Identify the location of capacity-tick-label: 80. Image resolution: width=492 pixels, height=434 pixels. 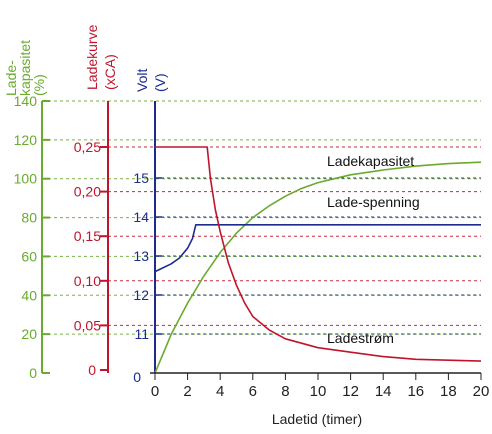
(29, 218).